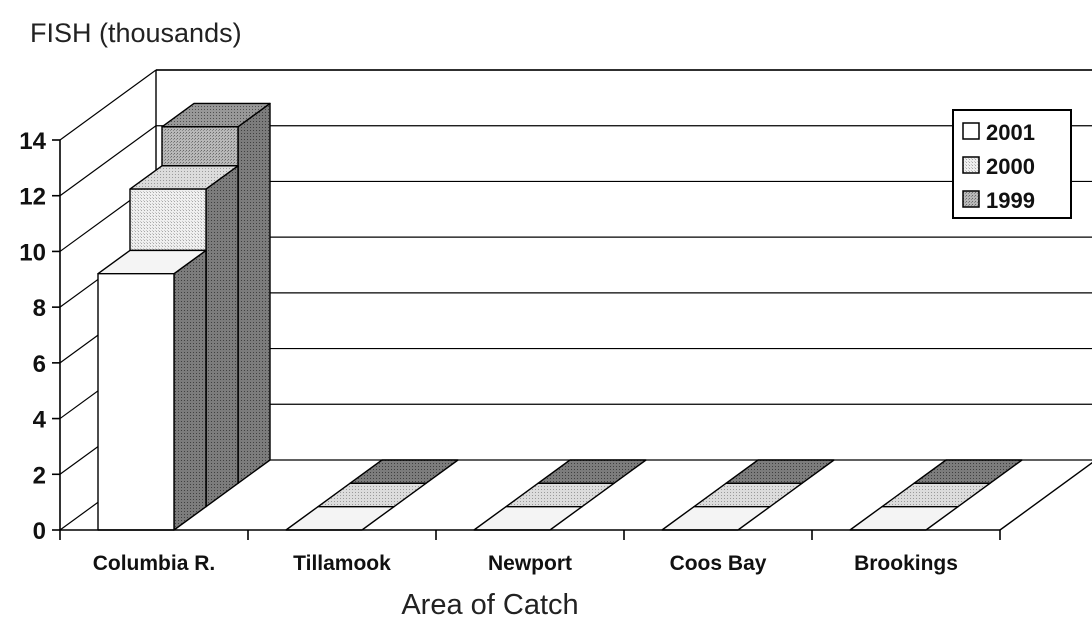 This screenshot has height=637, width=1092. I want to click on x-tick-label-2: Newport, so click(530, 563).